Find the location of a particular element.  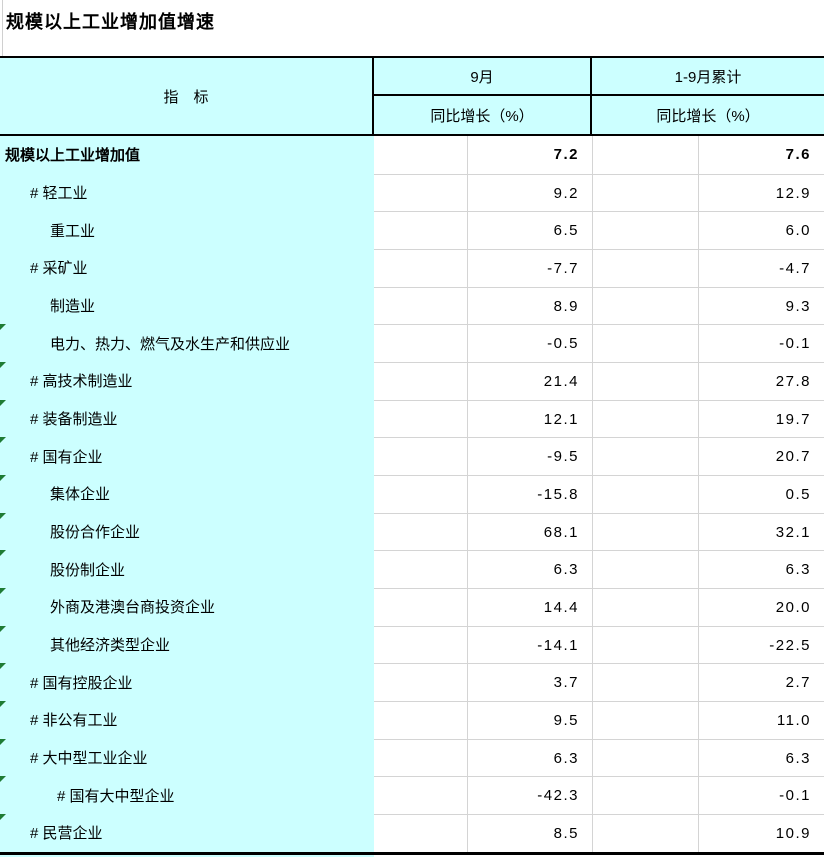

row-indicator-cell: 股份制企业 is located at coordinates (187, 569).